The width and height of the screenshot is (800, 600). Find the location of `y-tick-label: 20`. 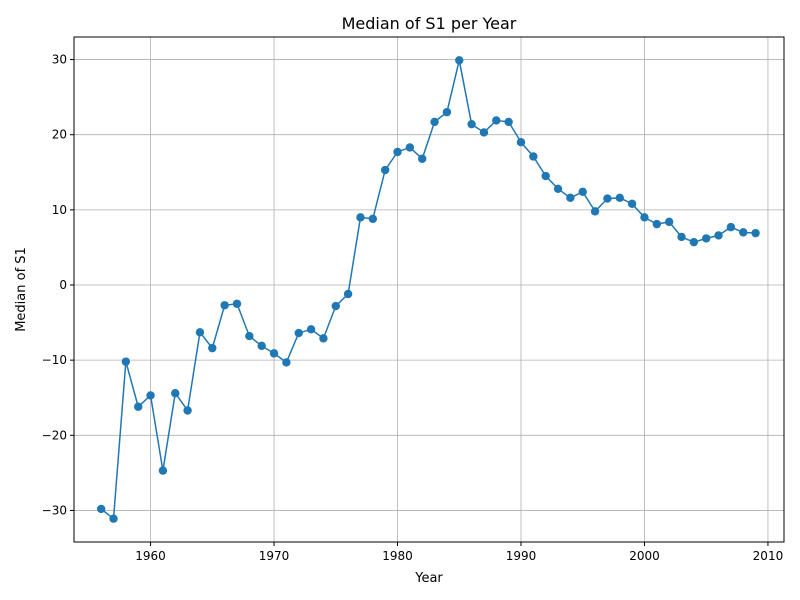

y-tick-label: 20 is located at coordinates (59, 135).